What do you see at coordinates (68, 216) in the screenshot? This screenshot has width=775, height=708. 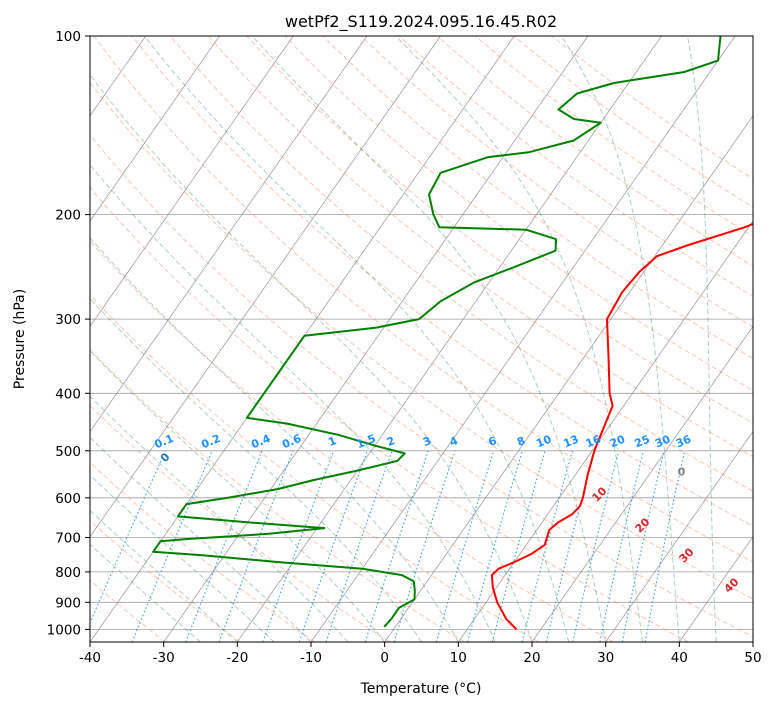 I see `y-tick-label: 200` at bounding box center [68, 216].